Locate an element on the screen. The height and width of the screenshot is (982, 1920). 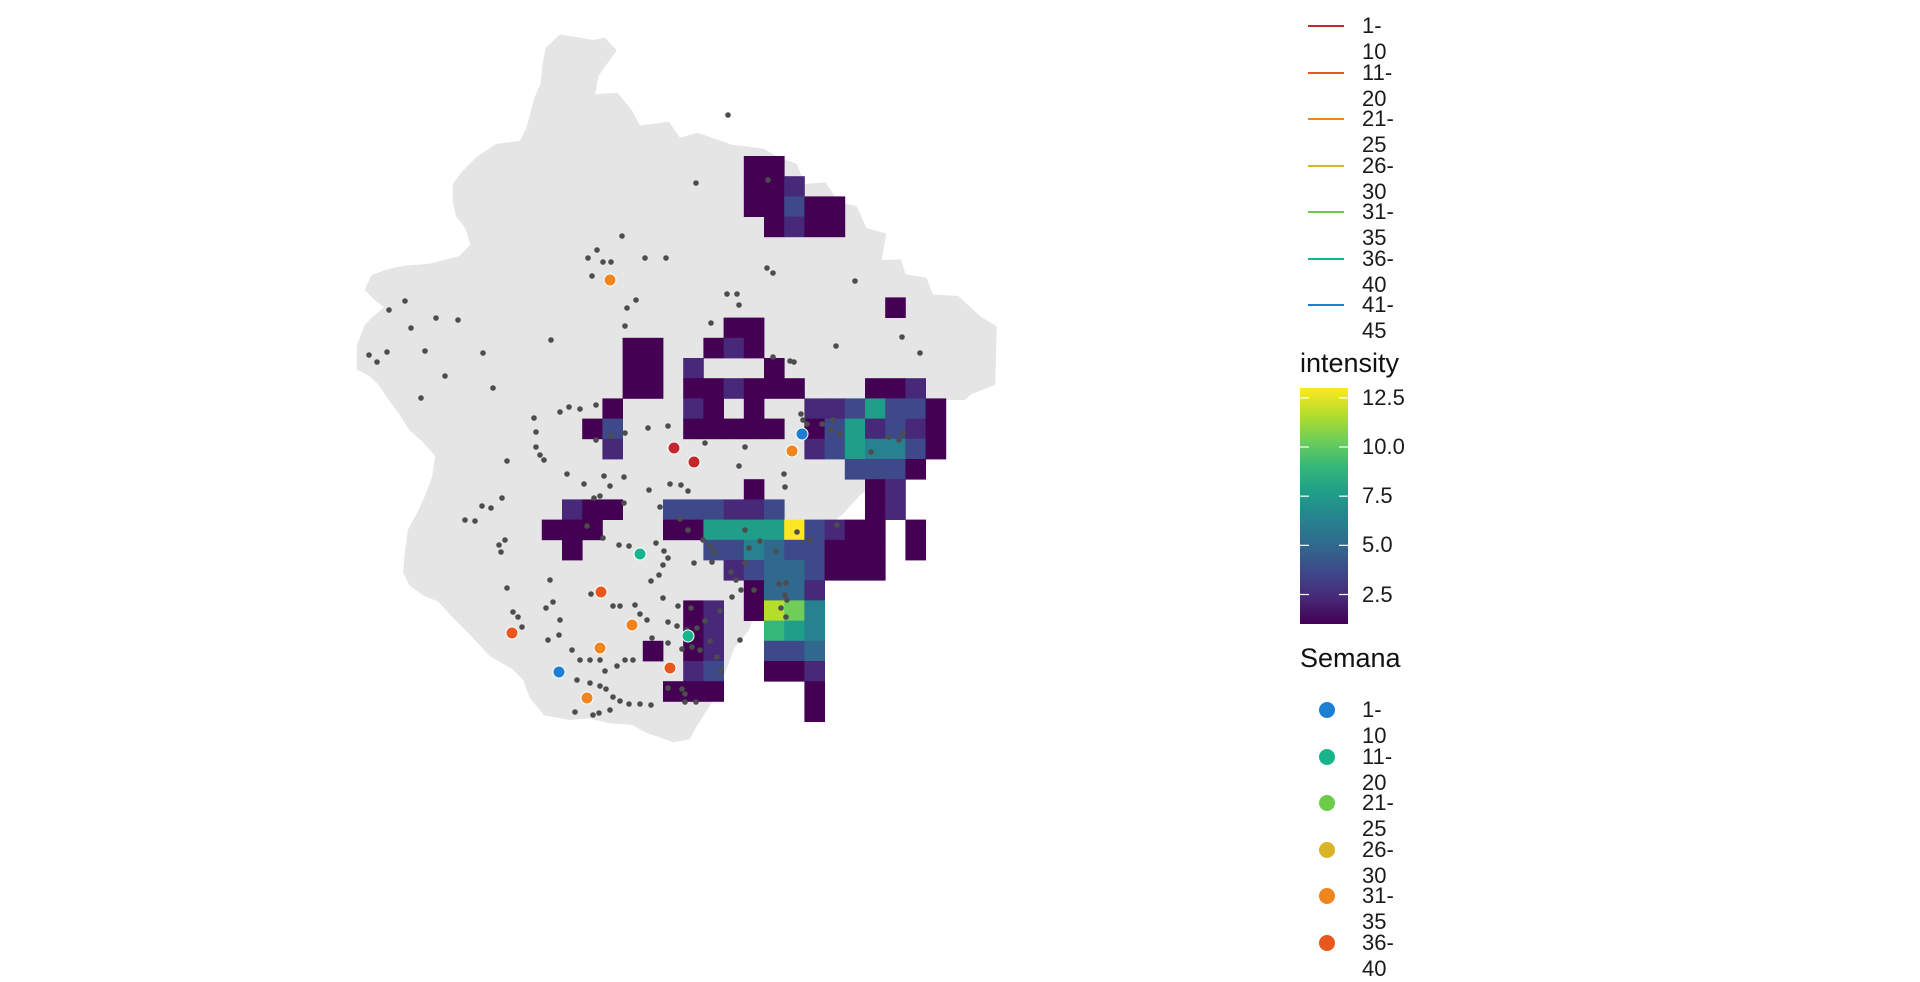
cases-layer is located at coordinates (657, 489).